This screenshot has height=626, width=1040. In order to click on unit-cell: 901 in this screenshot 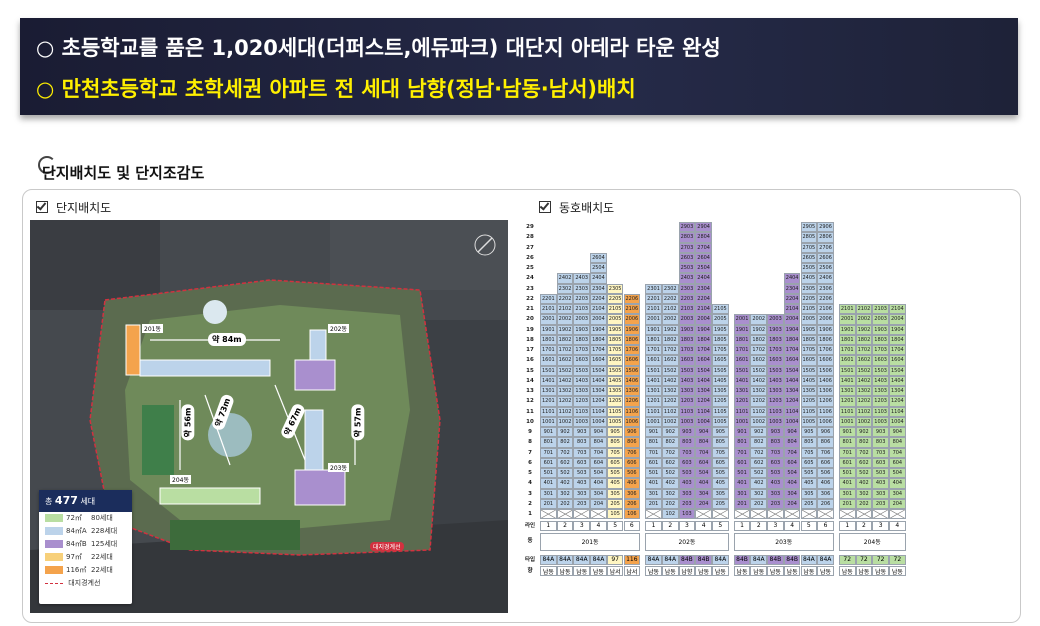, I will do `click(742, 432)`.